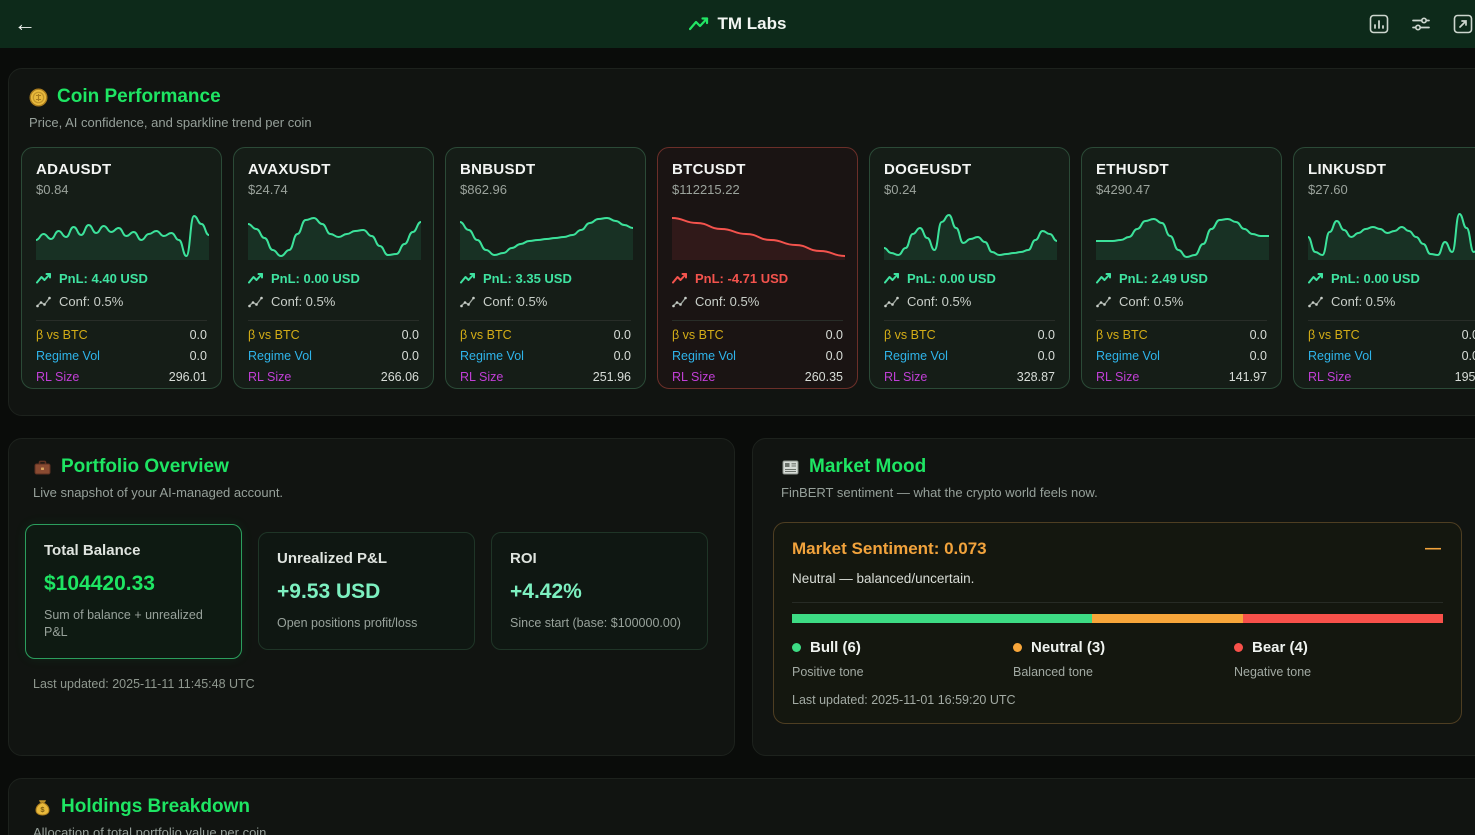 This screenshot has width=1475, height=835. What do you see at coordinates (268, 189) in the screenshot?
I see `coin-price: $24.74` at bounding box center [268, 189].